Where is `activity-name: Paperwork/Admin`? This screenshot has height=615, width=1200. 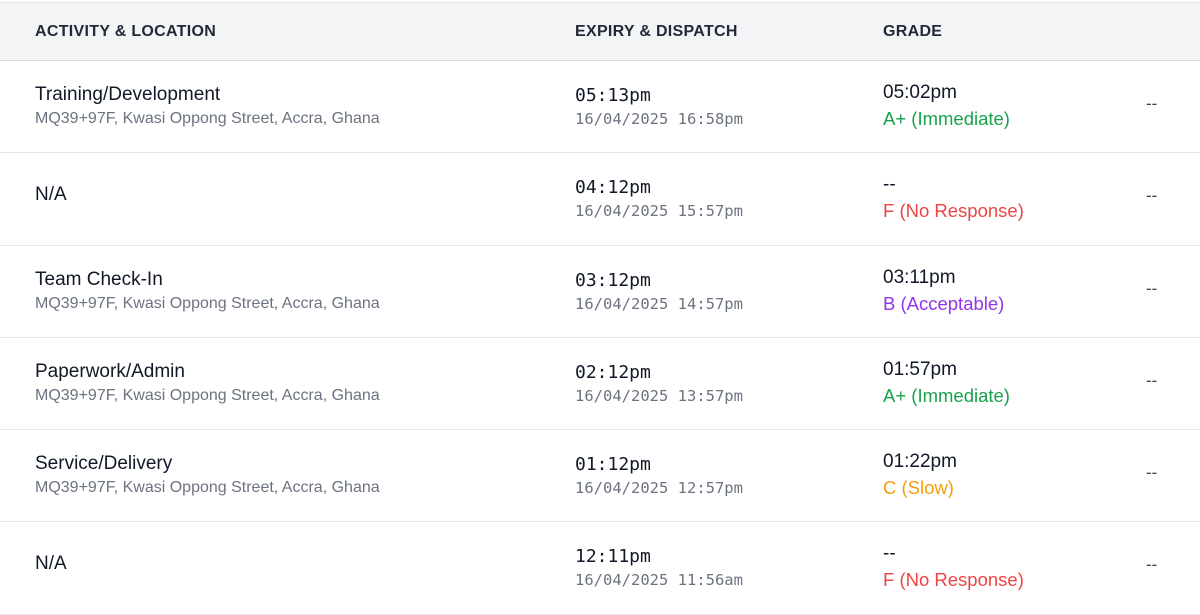
activity-name: Paperwork/Admin is located at coordinates (110, 371).